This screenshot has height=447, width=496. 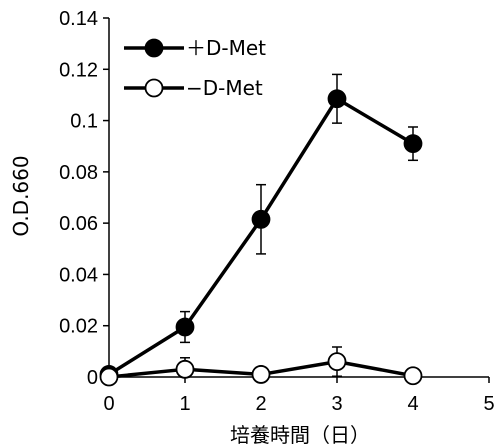 What do you see at coordinates (224, 88) in the screenshot?
I see `legend-label: −D-Met` at bounding box center [224, 88].